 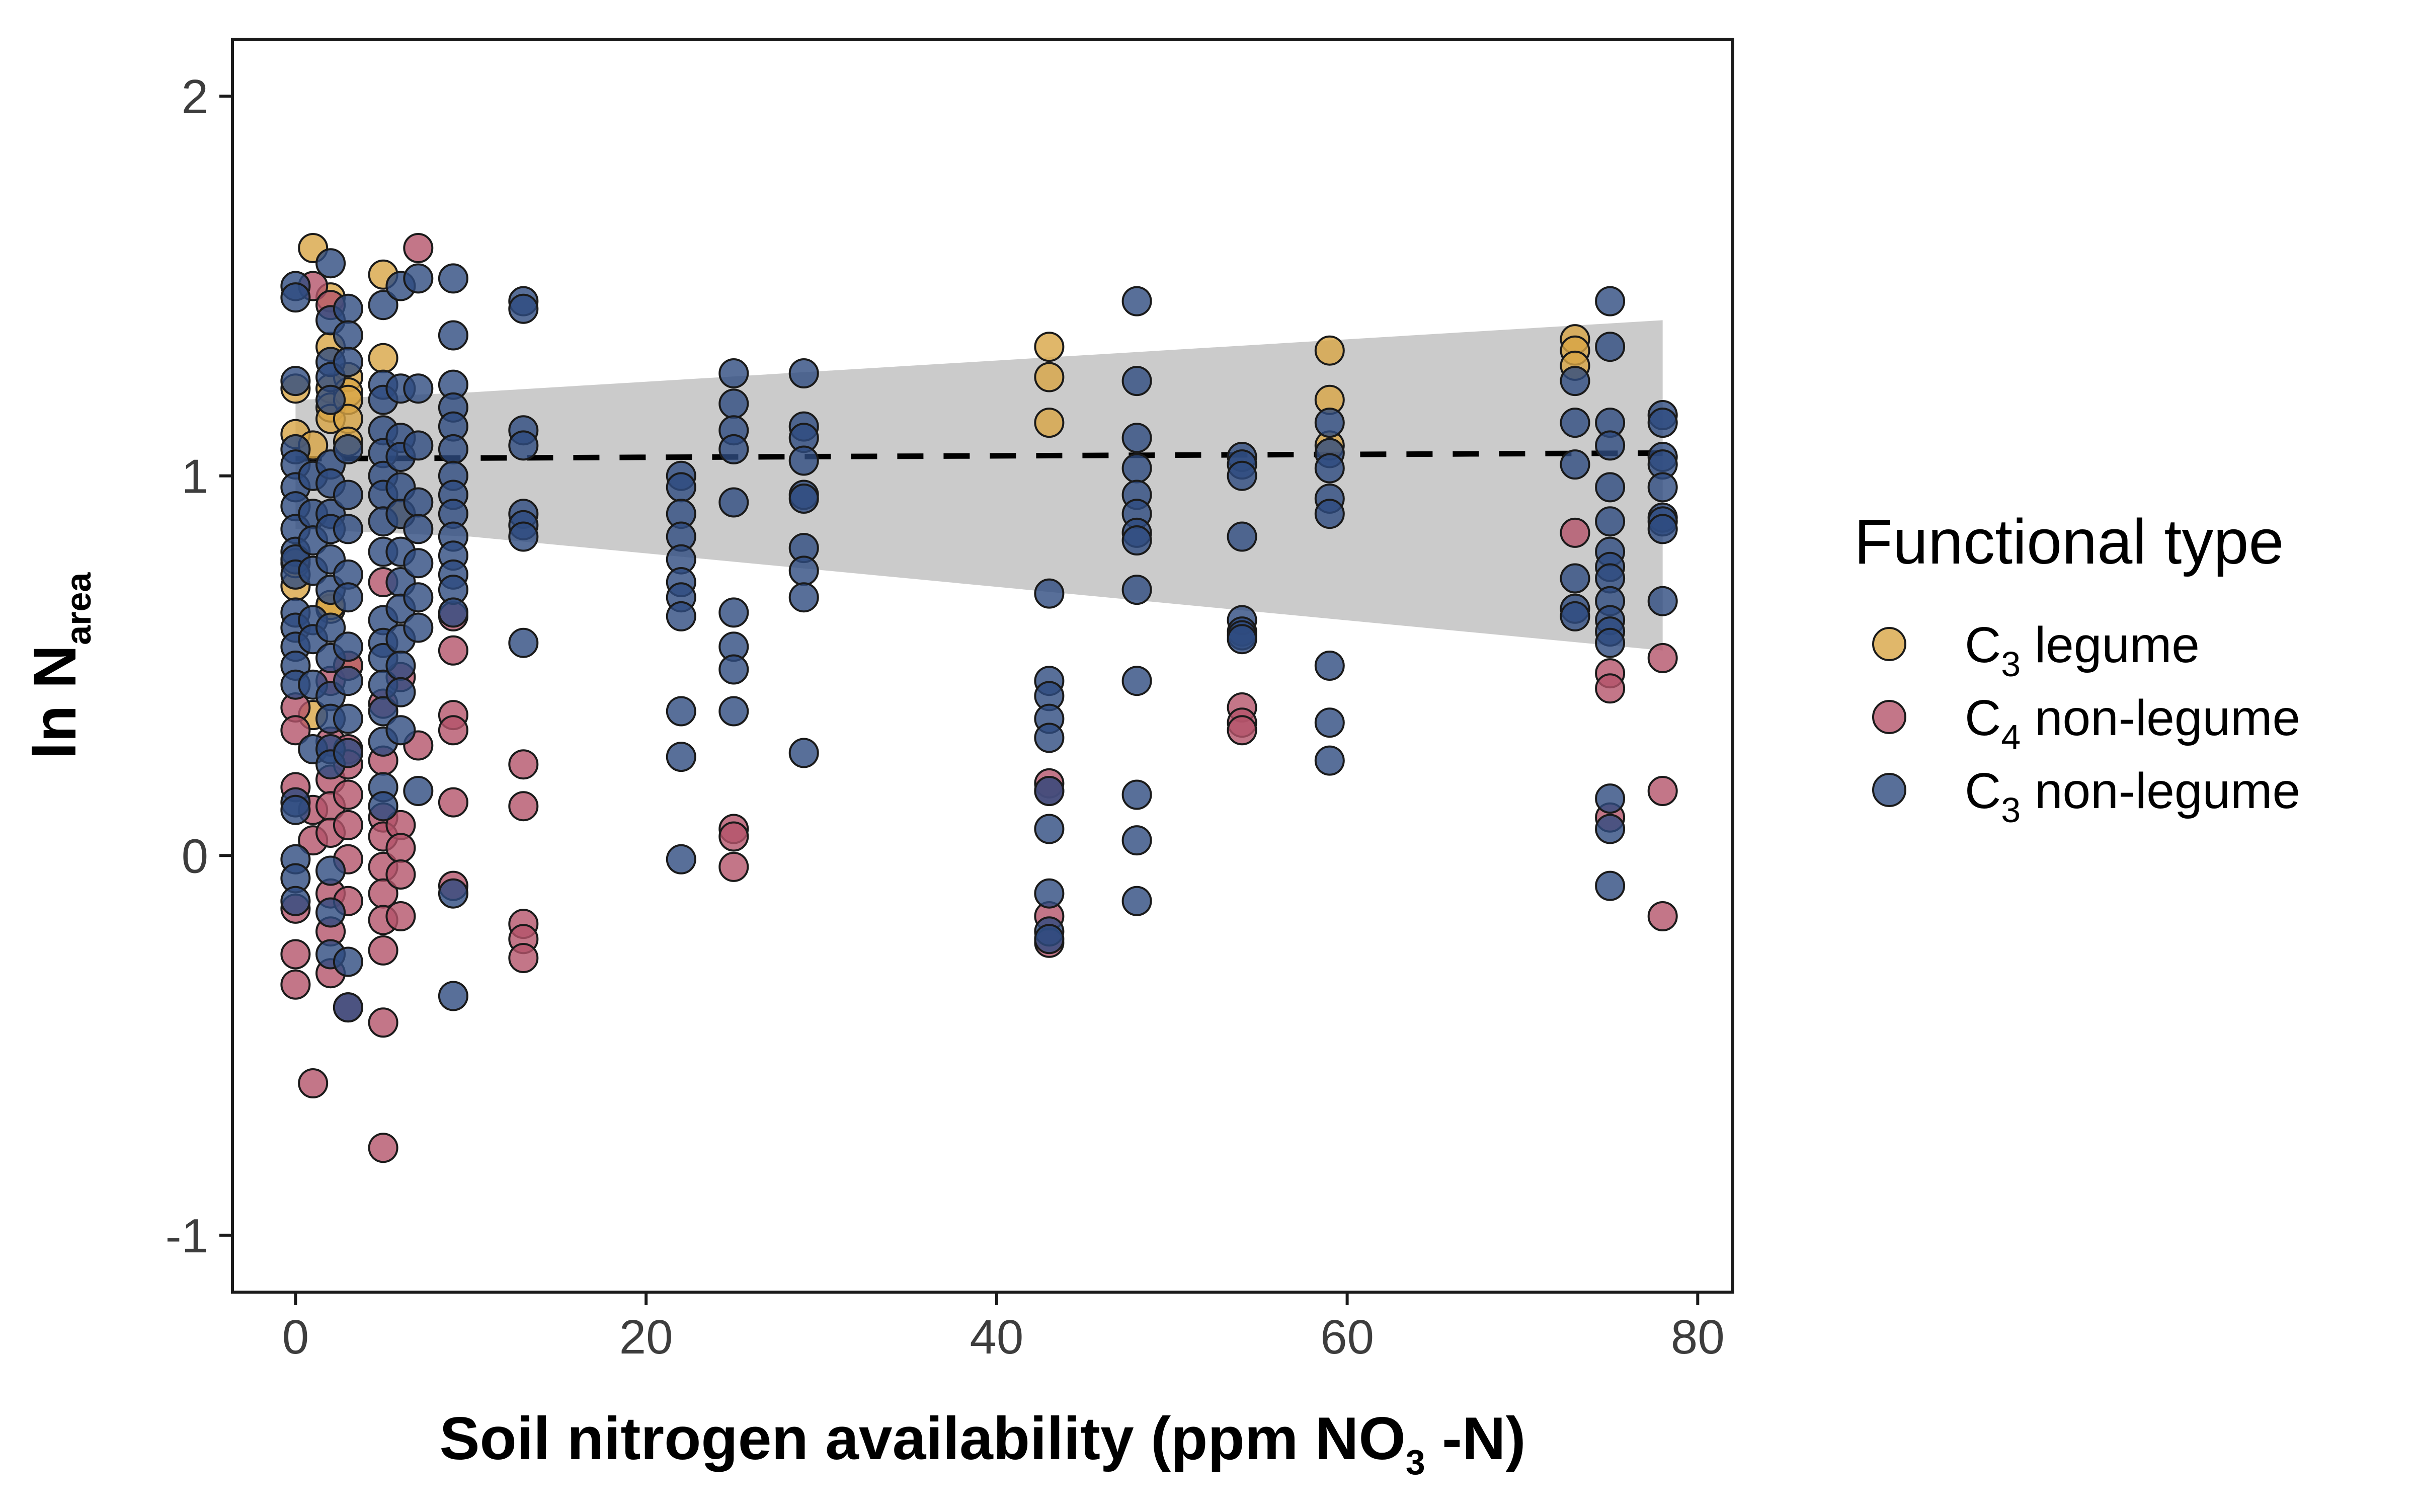 I want to click on x-tick-label: 80, so click(x=1698, y=1337).